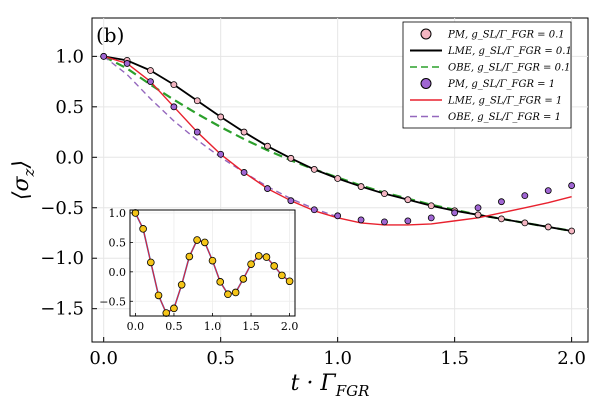 This screenshot has height=400, width=600. Describe the element at coordinates (501, 84) in the screenshot. I see `legend-label-3: PM, g_SL/Γ_FGR = 1` at that location.